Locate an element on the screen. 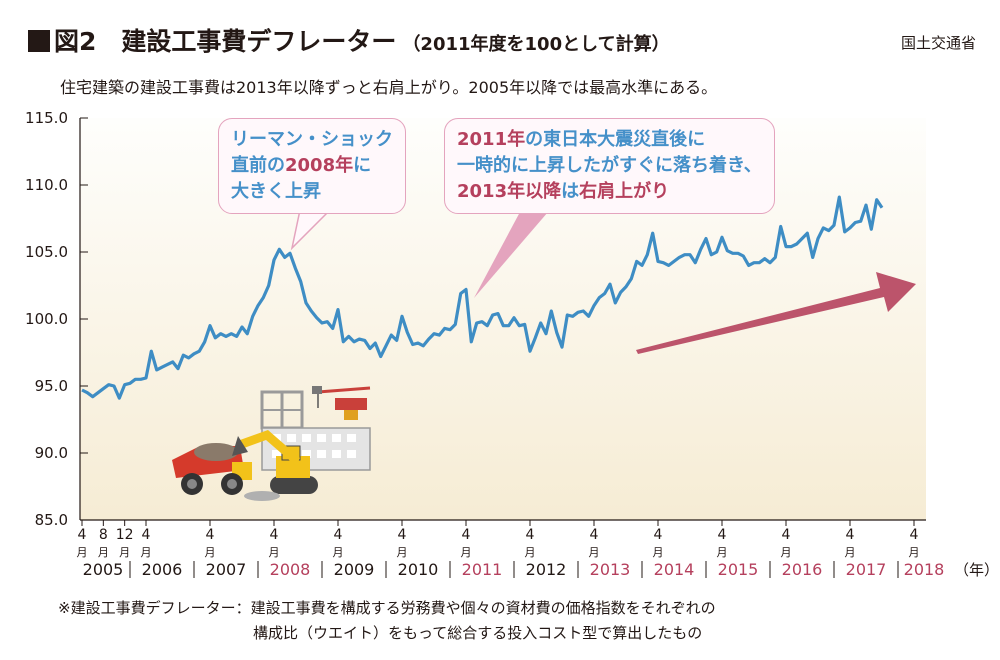 The height and width of the screenshot is (660, 1000). callout-lehman: リーマン・ショック 直前の2008年に 大きく上昇 is located at coordinates (312, 166).